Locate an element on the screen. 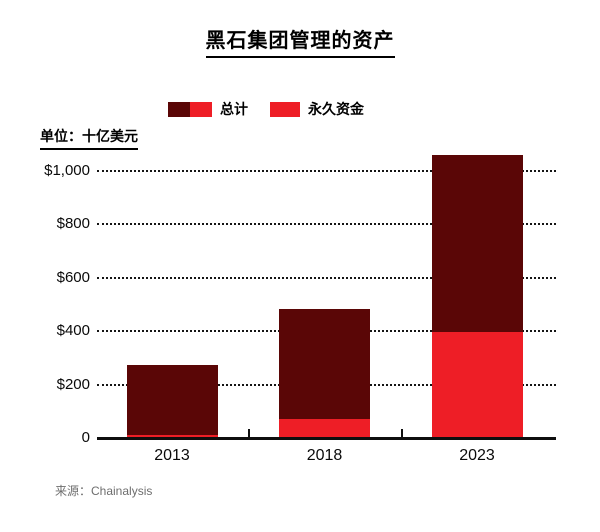  y-tick-label-0: 0 is located at coordinates (85, 437).